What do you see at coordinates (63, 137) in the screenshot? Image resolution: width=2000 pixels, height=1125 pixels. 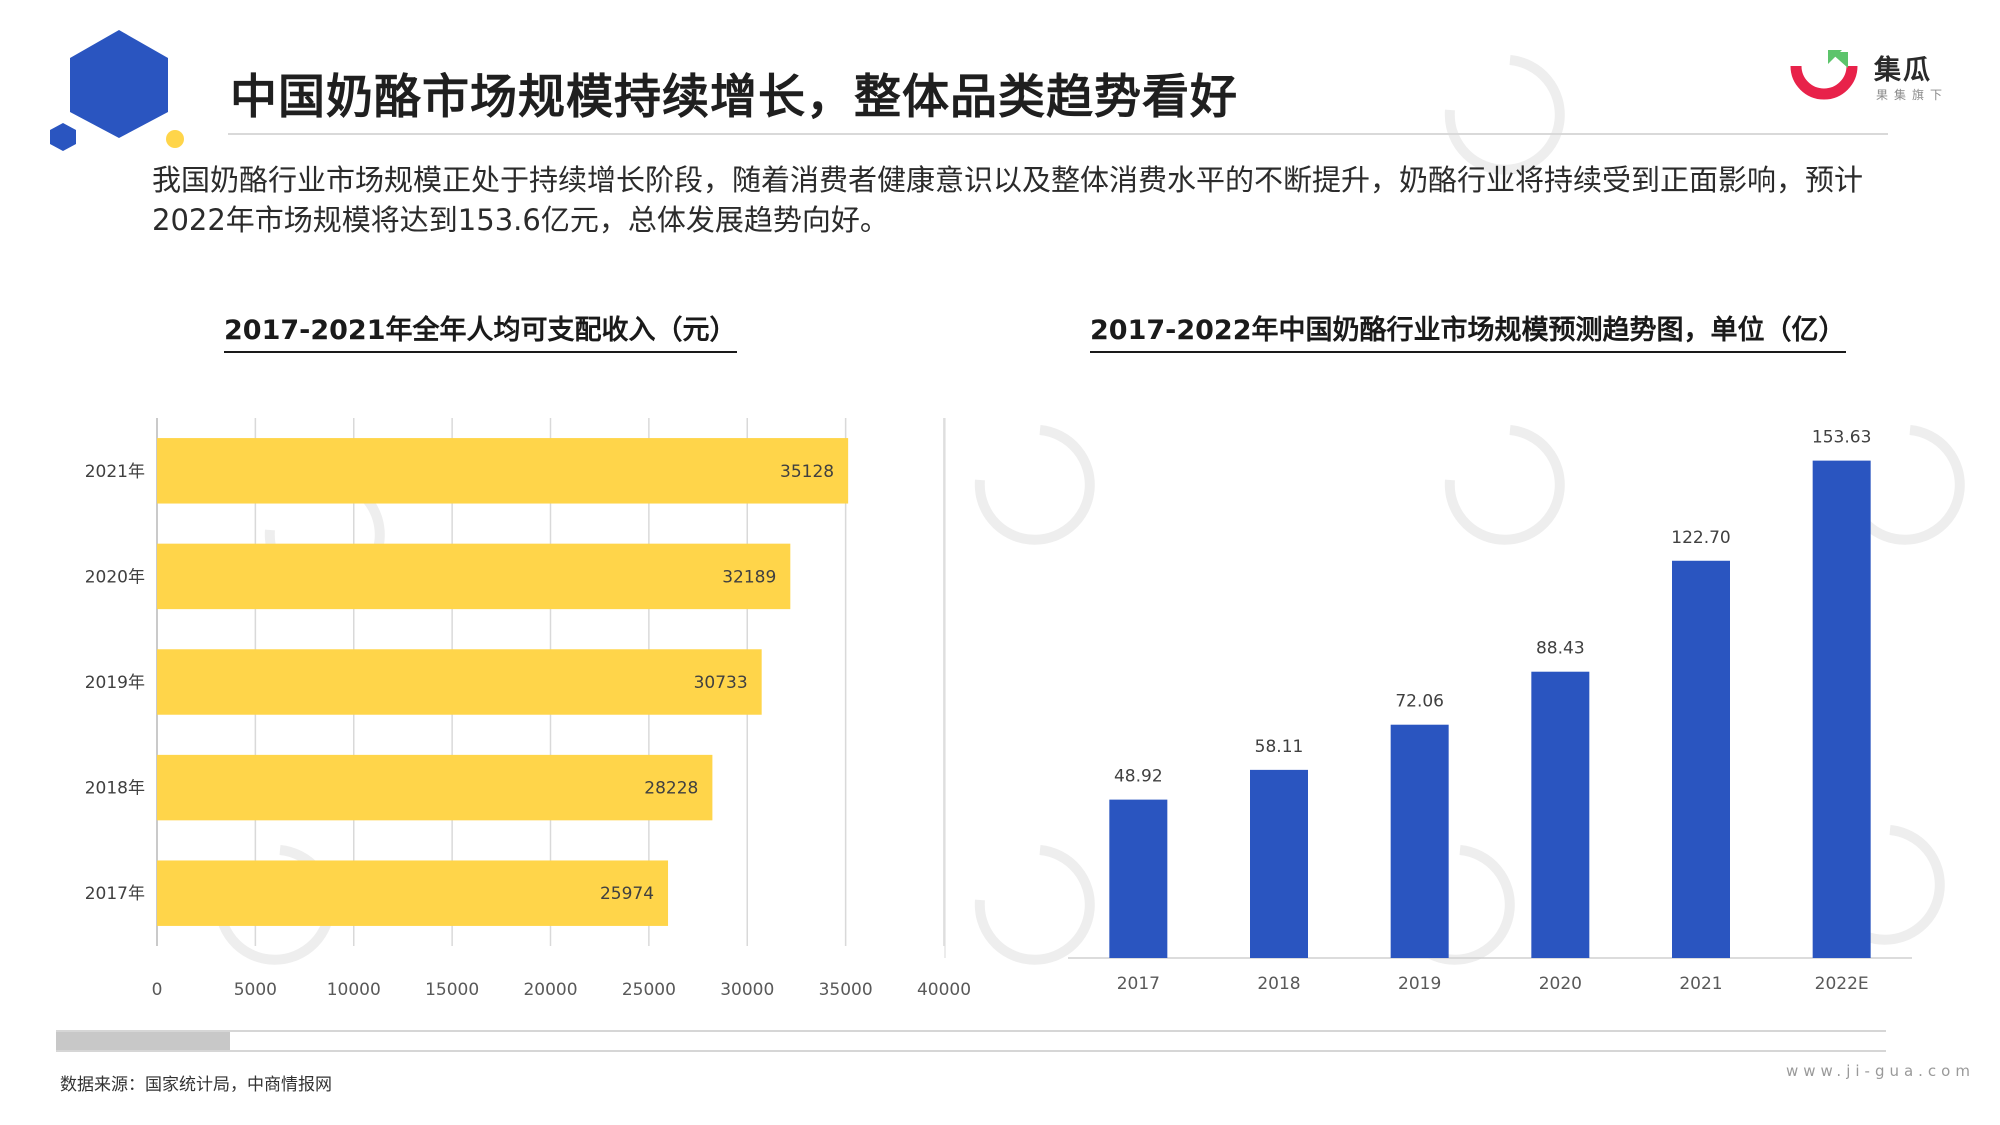 I see `small-hexagon-decoration` at bounding box center [63, 137].